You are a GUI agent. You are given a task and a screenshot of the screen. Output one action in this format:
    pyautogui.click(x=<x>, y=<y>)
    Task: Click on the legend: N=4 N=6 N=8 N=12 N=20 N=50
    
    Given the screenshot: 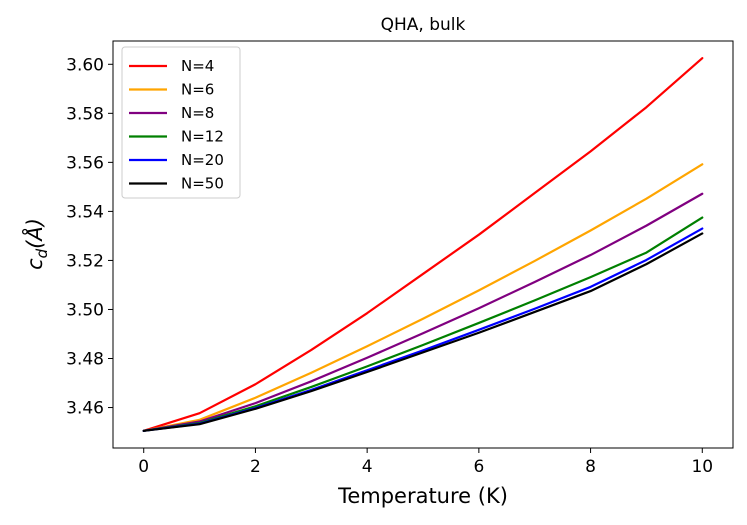 What is the action you would take?
    pyautogui.click(x=181, y=122)
    